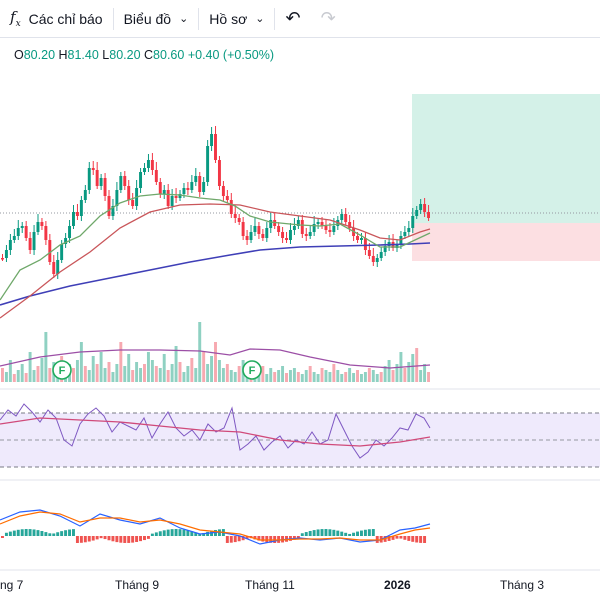 The image size is (600, 600). I want to click on x-axis-label: Tháng 9, so click(137, 585).